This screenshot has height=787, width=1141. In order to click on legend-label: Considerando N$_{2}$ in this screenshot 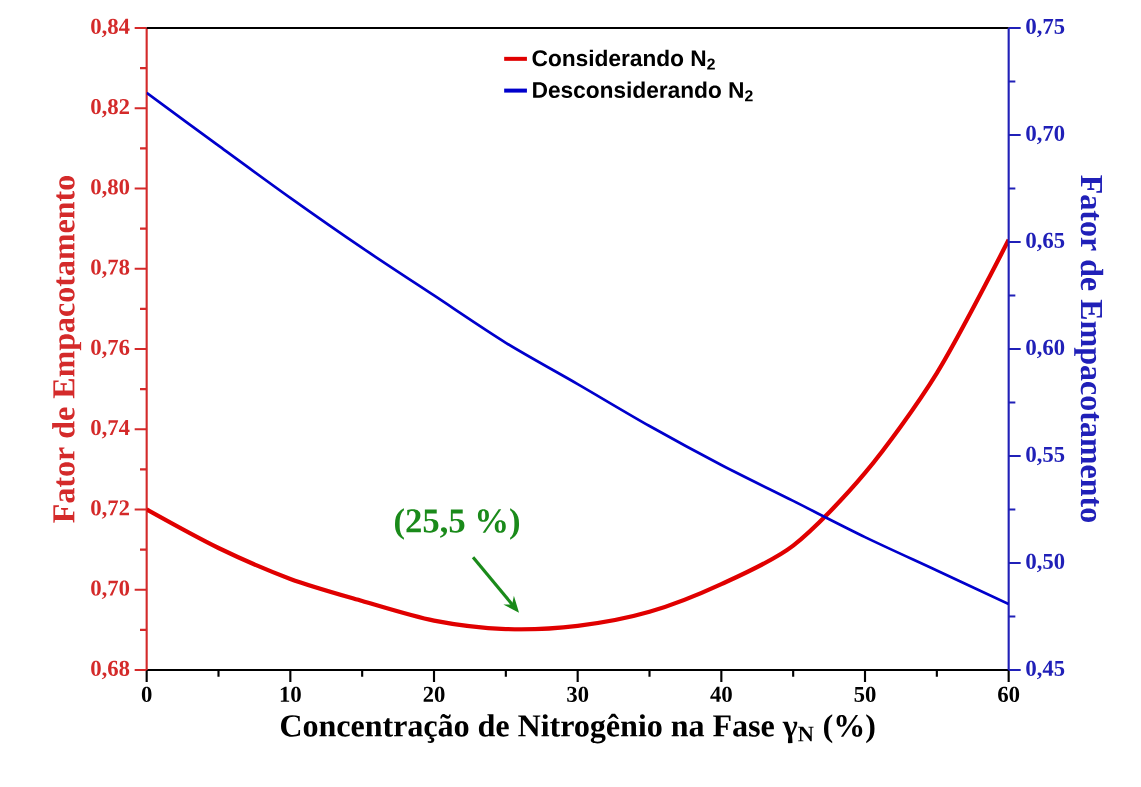, I will do `click(623, 59)`.